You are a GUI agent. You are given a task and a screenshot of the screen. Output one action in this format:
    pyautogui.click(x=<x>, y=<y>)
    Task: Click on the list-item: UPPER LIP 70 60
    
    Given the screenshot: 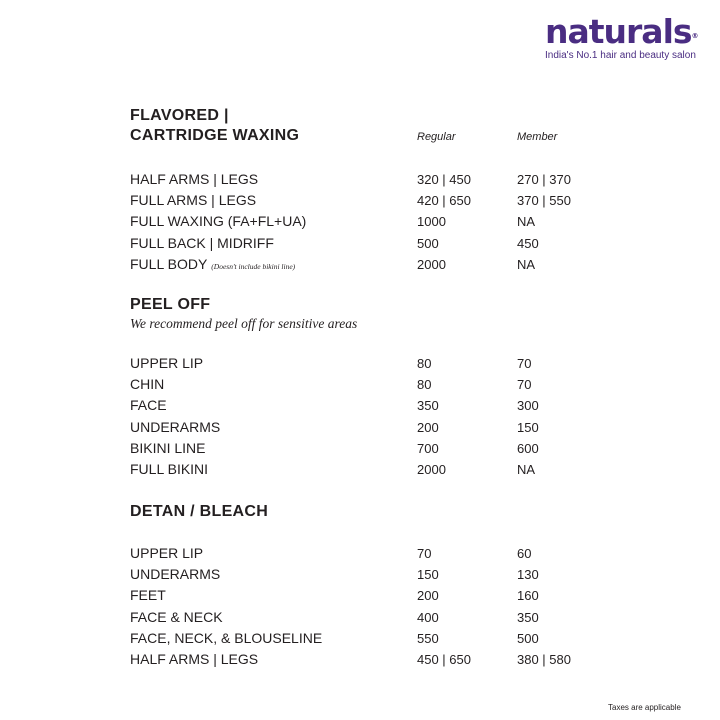 What is the action you would take?
    pyautogui.click(x=390, y=553)
    